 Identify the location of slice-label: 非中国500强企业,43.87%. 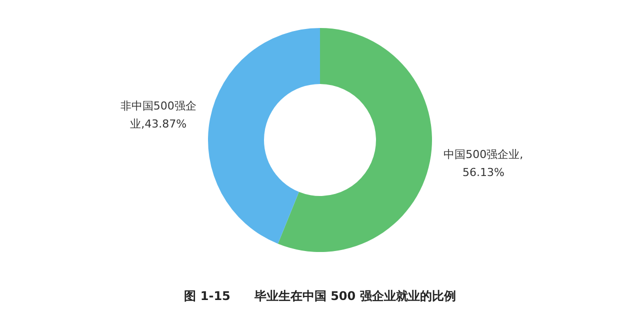
(158, 115).